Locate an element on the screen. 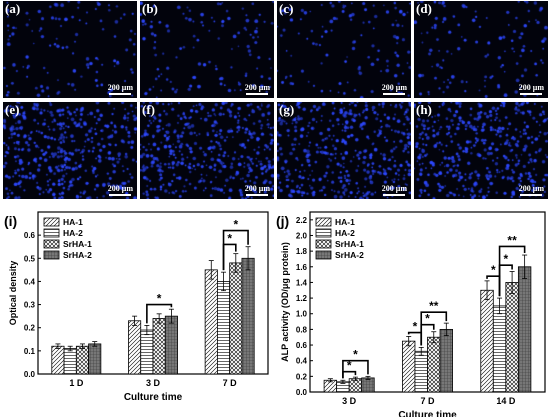 This screenshot has height=417, width=550. micrograph-h: (h) 200 μm is located at coordinates (481, 150).